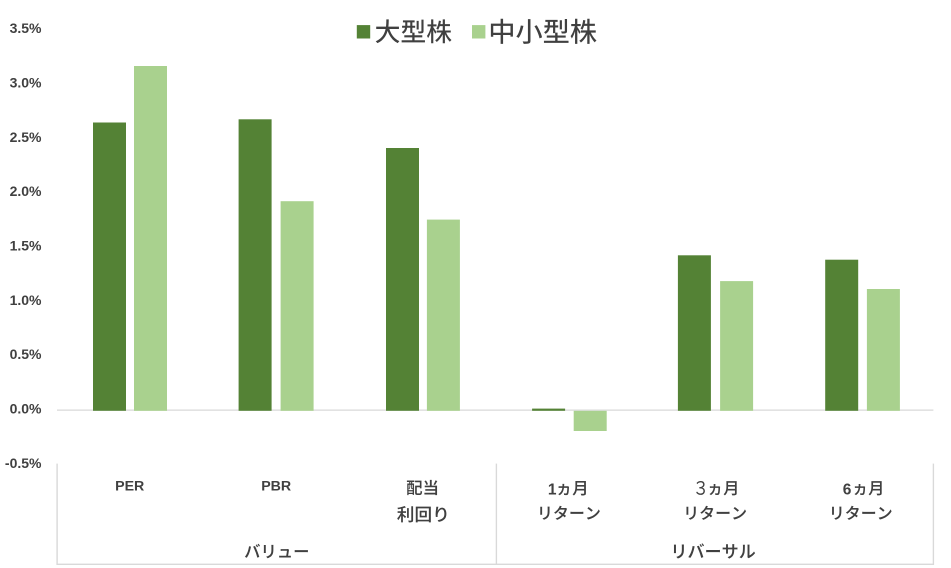 The image size is (951, 568). I want to click on svg-text: 1, so click(552, 489).